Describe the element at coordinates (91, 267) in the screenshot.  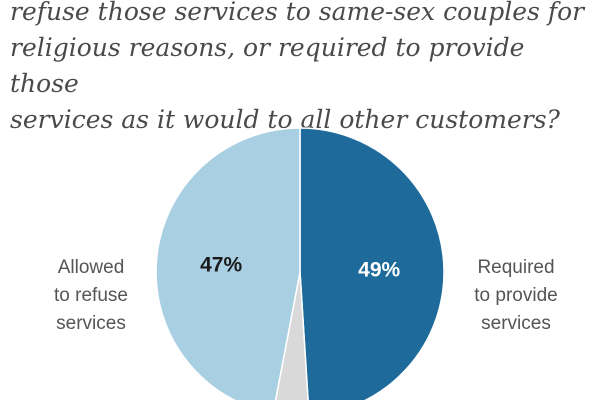
I see `label-line: Allowed` at that location.